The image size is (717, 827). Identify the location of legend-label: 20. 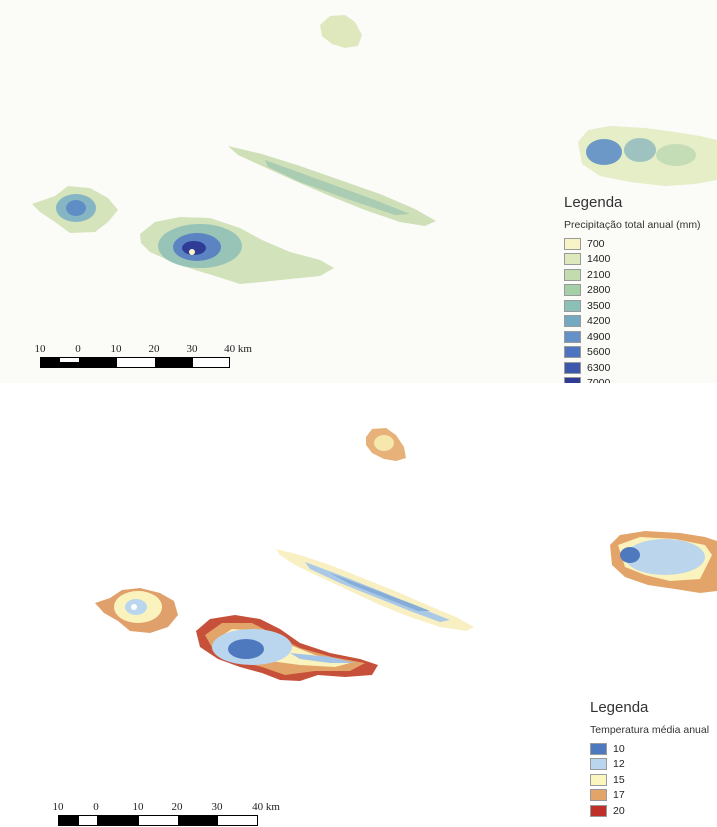
(619, 810).